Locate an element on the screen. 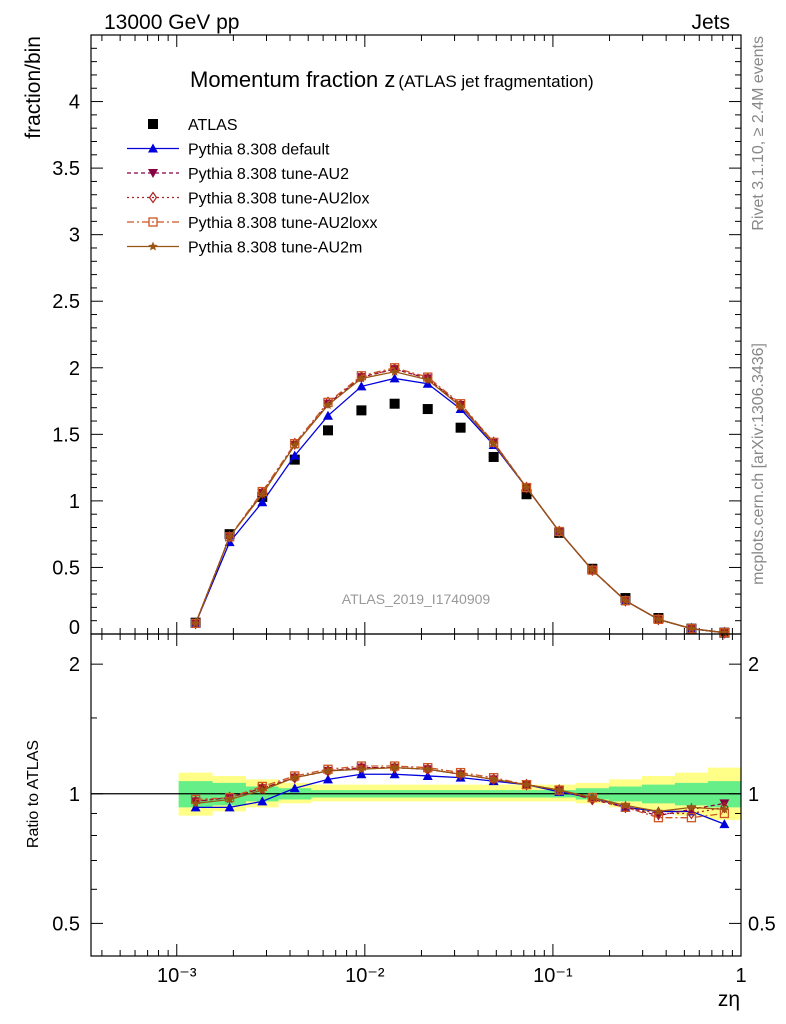  rivet-version-label: Rivet 3.1.10, ≥ 2.4M events is located at coordinates (758, 133).